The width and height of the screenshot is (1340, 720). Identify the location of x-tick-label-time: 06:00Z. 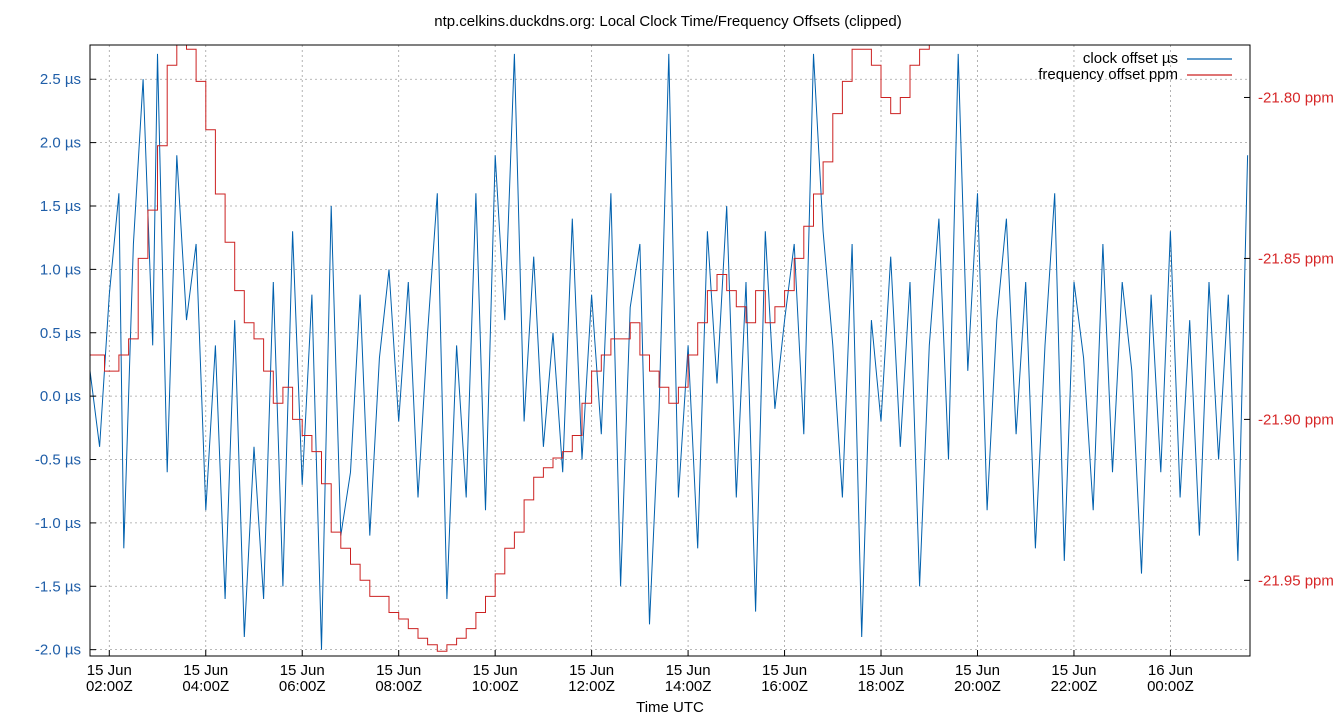
(302, 686).